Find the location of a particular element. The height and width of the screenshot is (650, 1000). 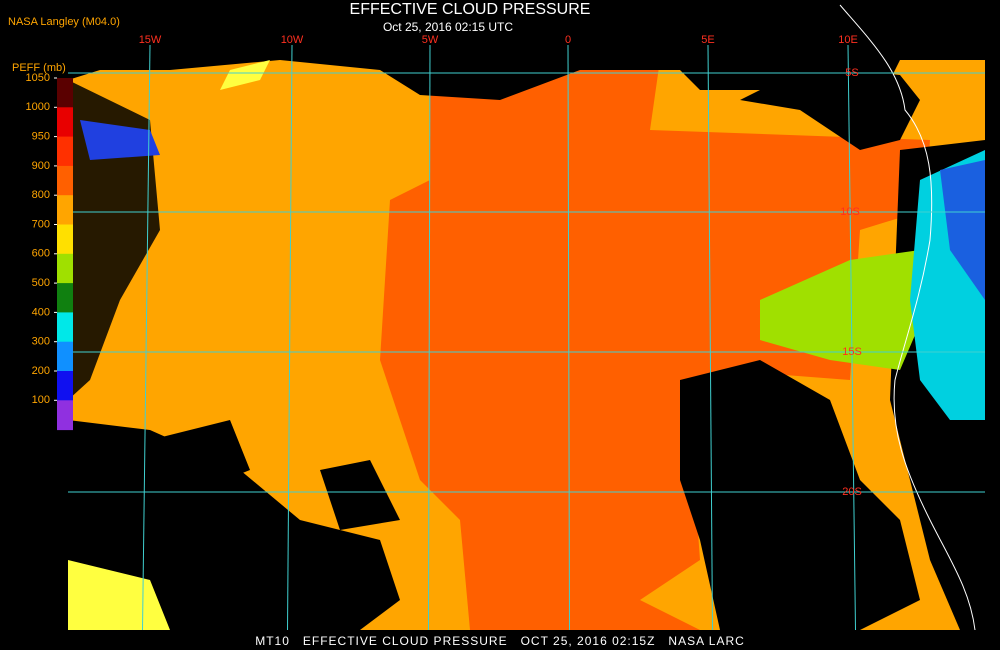

longitude-label: 5E is located at coordinates (707, 40).